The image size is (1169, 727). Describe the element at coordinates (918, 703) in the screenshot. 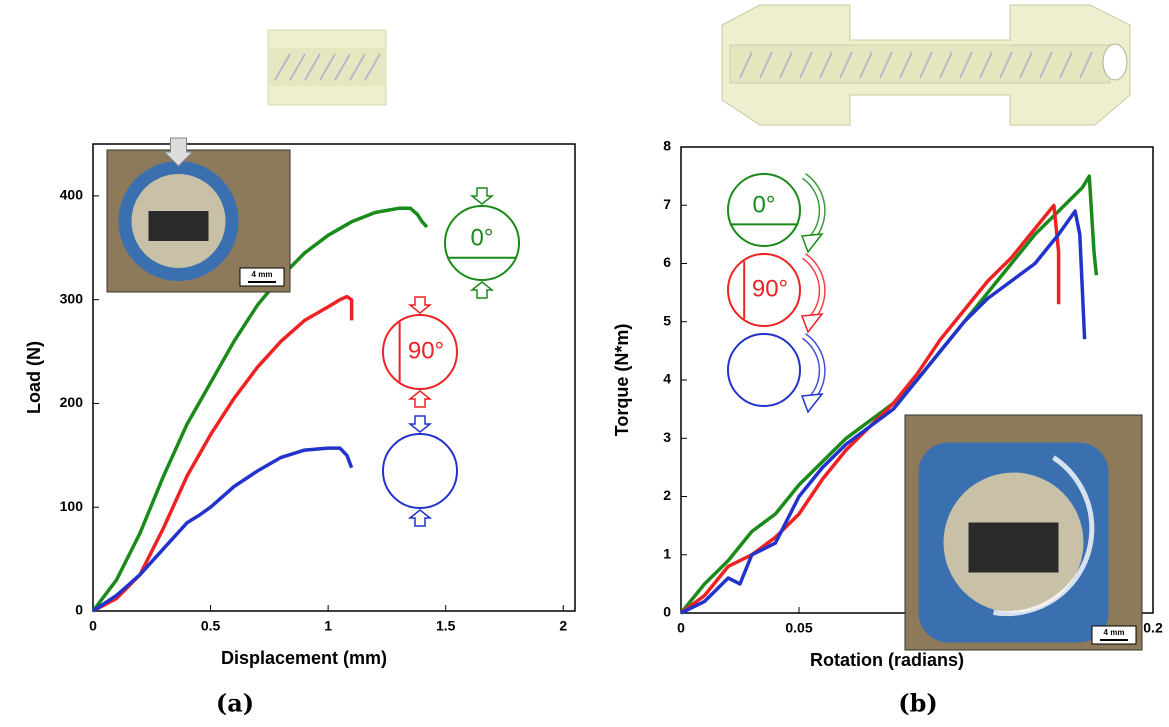

I see `caption: (b)` at that location.